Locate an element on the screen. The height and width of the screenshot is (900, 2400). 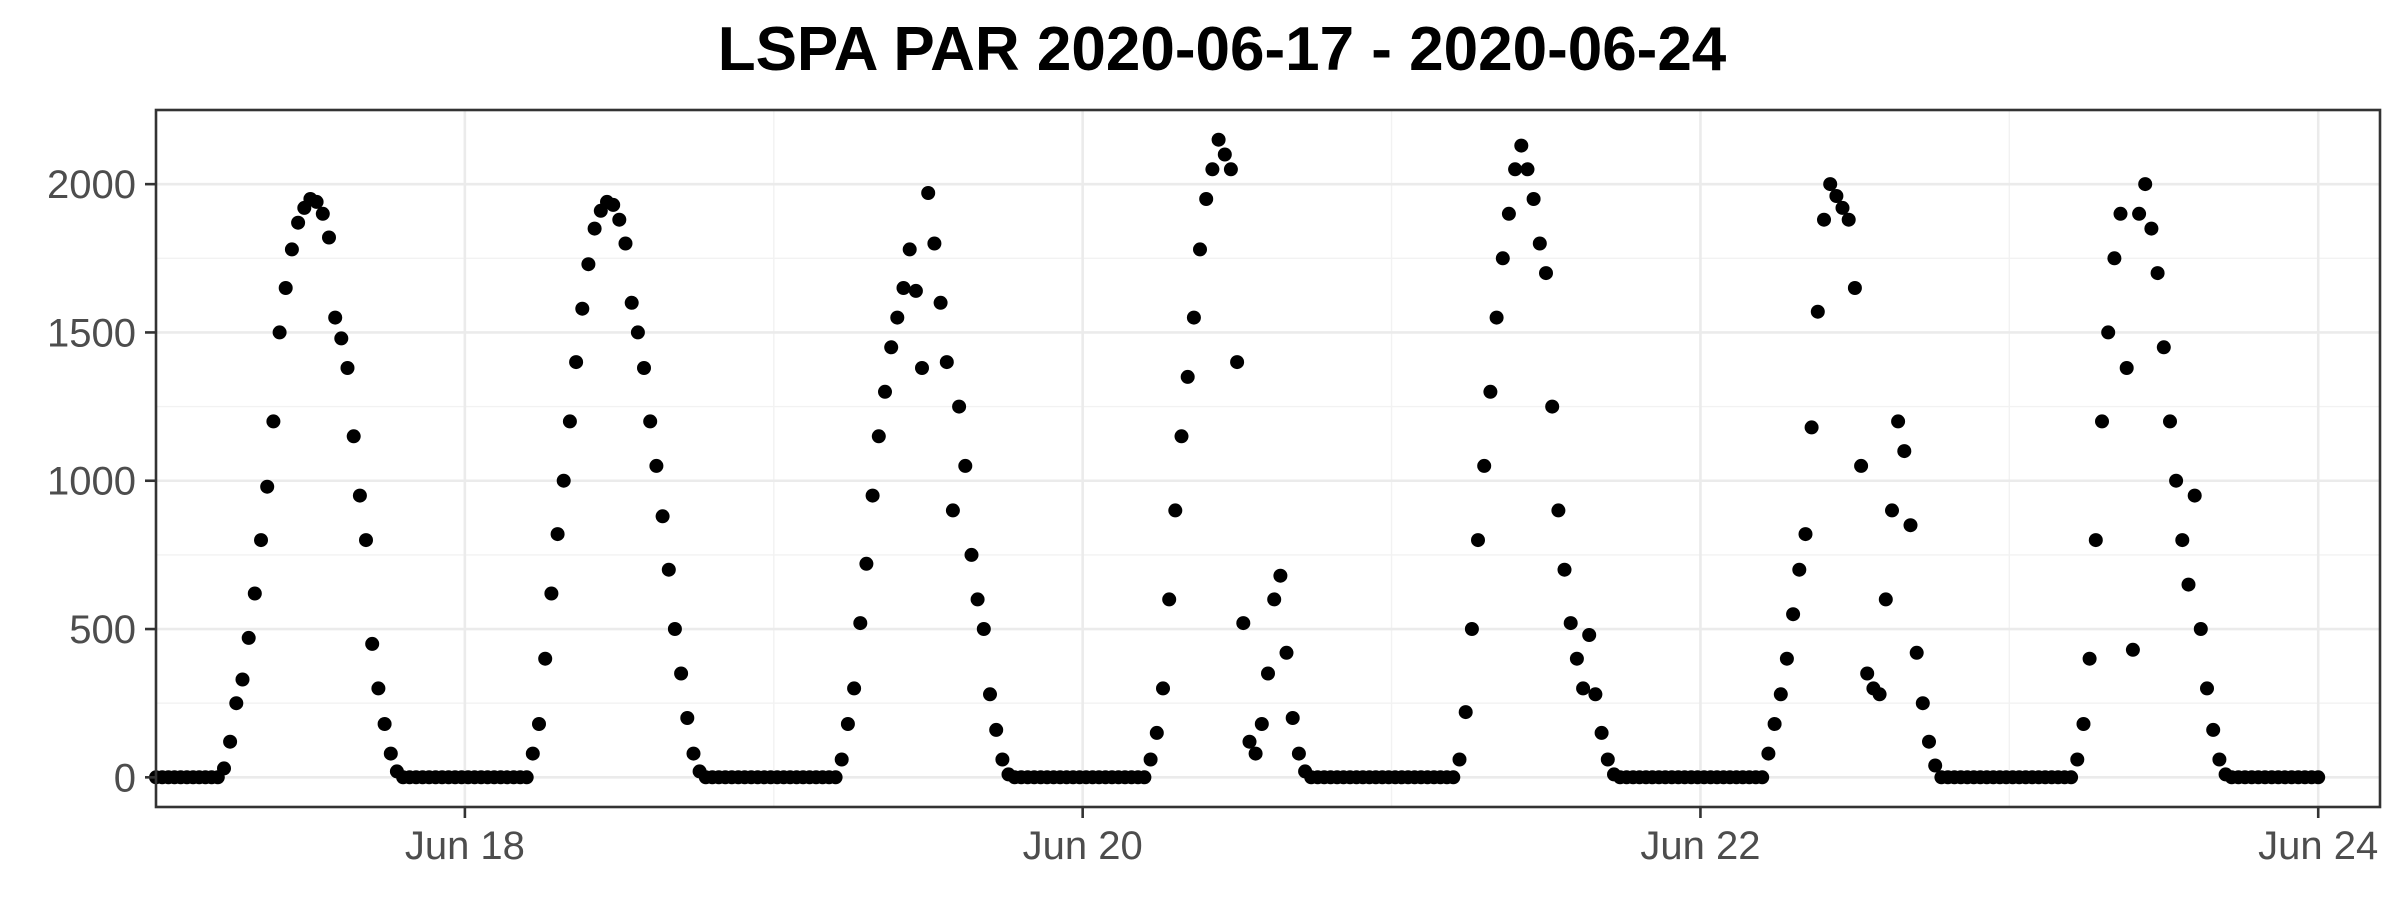
x-tick-label: Jun 18 is located at coordinates (465, 846).